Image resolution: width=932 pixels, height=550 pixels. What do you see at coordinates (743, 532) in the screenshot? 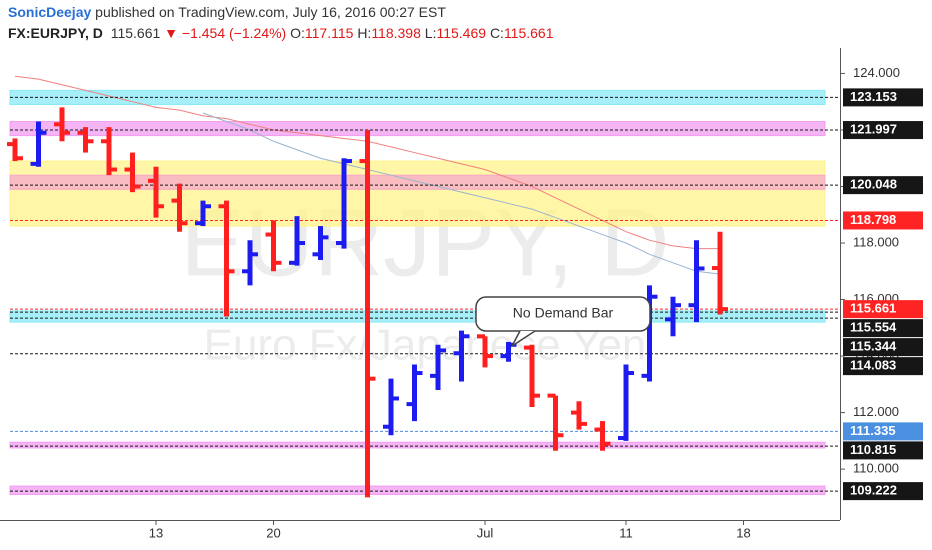
I see `x-tick-label: 18` at bounding box center [743, 532].